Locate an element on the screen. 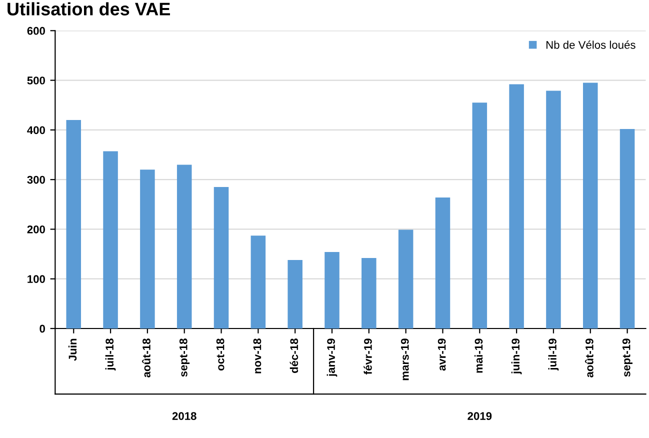 The height and width of the screenshot is (438, 649). x-tick-label: nov-18 is located at coordinates (257, 356).